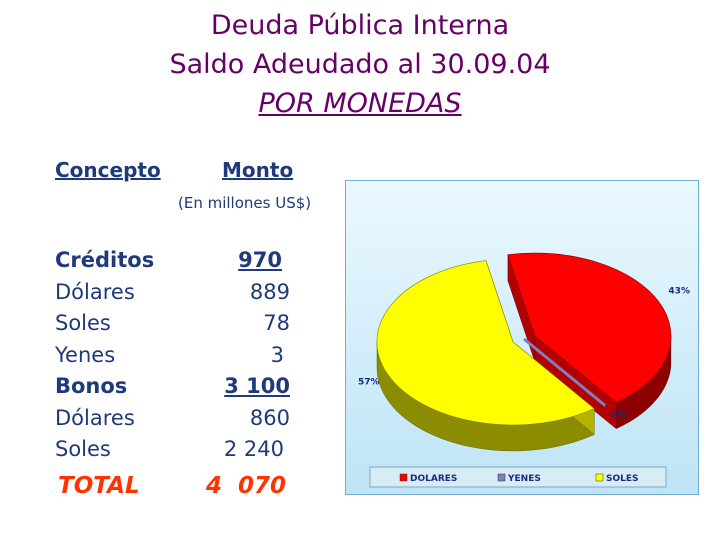 The width and height of the screenshot is (720, 540). I want to click on table-row: Soles 78, so click(172, 326).